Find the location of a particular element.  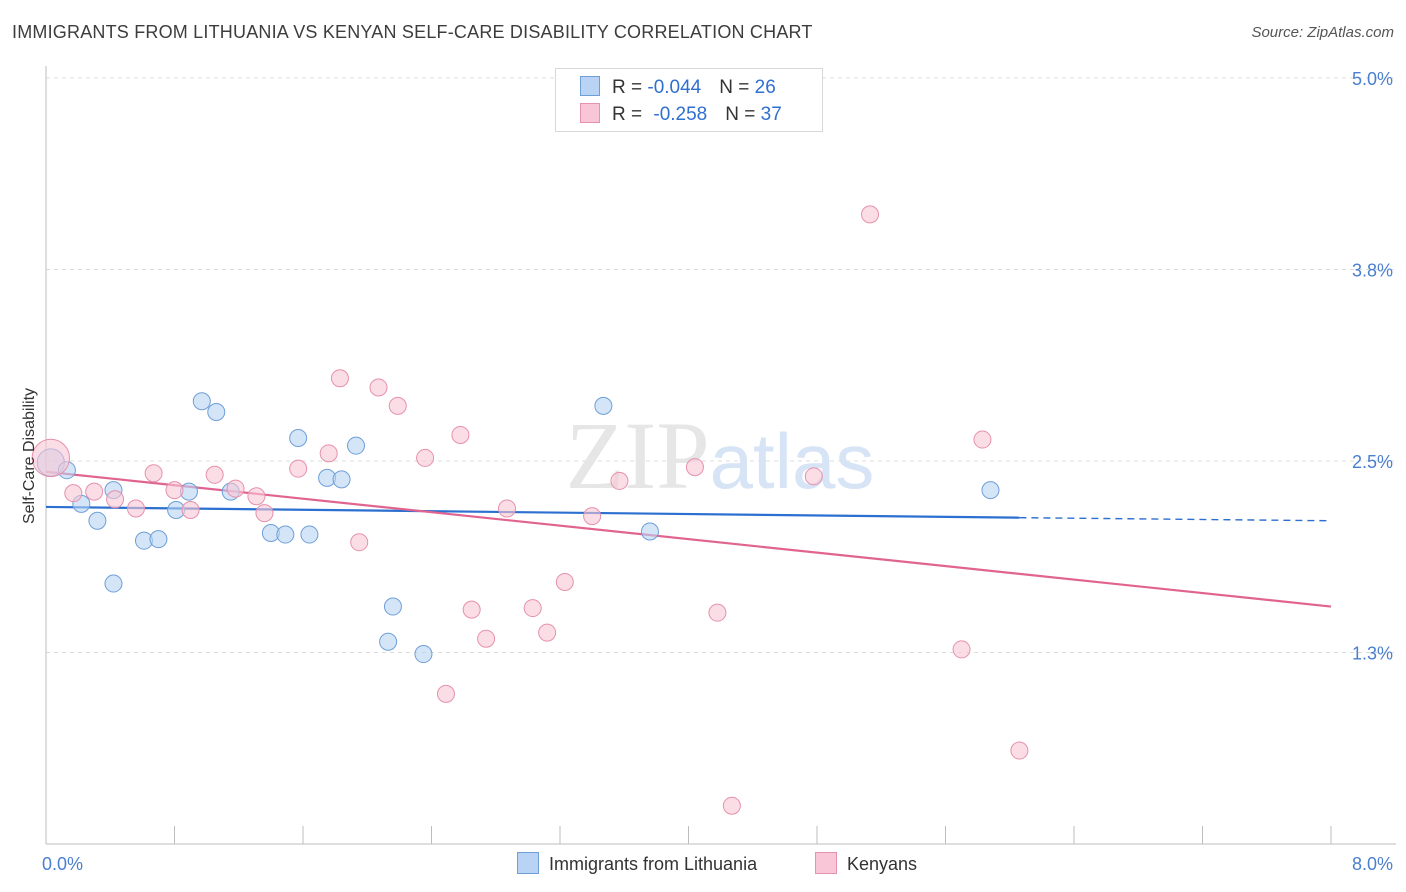

legend-item-lithuania: Immigrants from Lithuania is located at coordinates (637, 863).